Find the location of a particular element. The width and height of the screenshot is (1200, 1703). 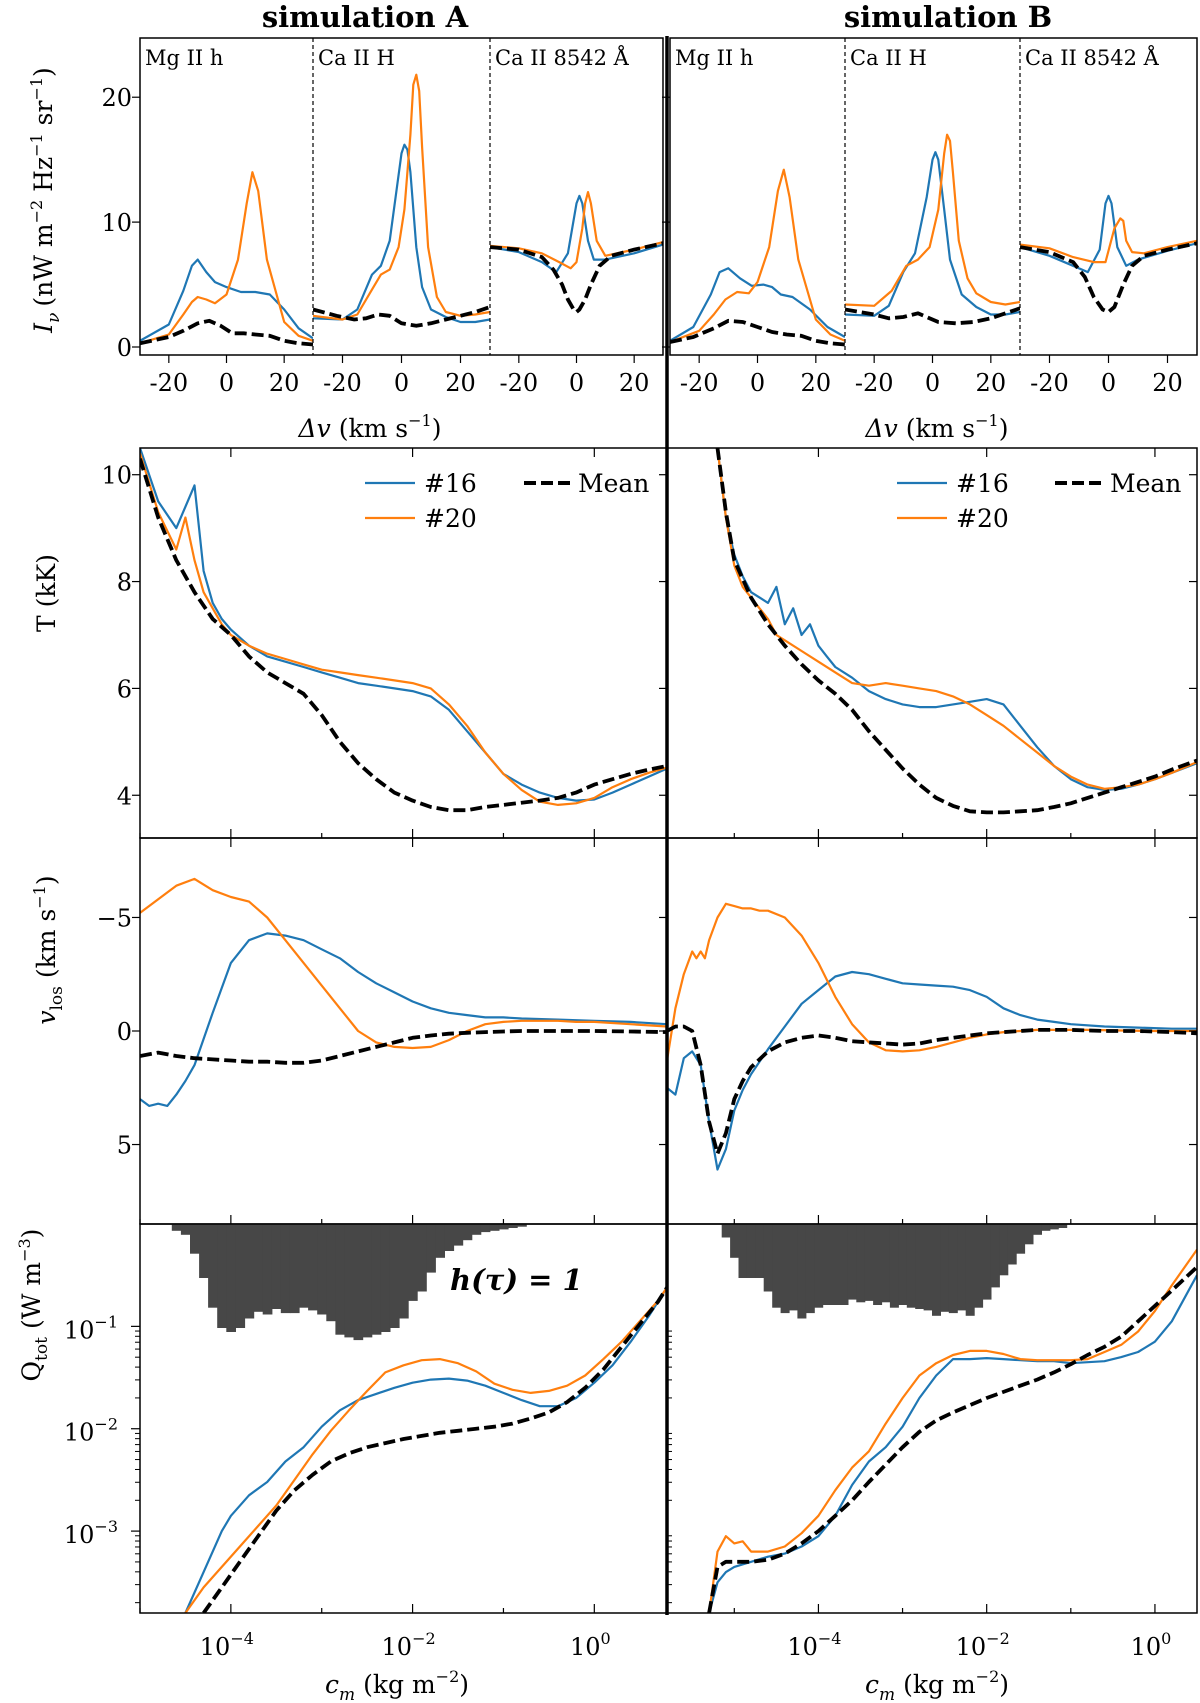

spectrum-a-0-s16 is located at coordinates (226, 300).